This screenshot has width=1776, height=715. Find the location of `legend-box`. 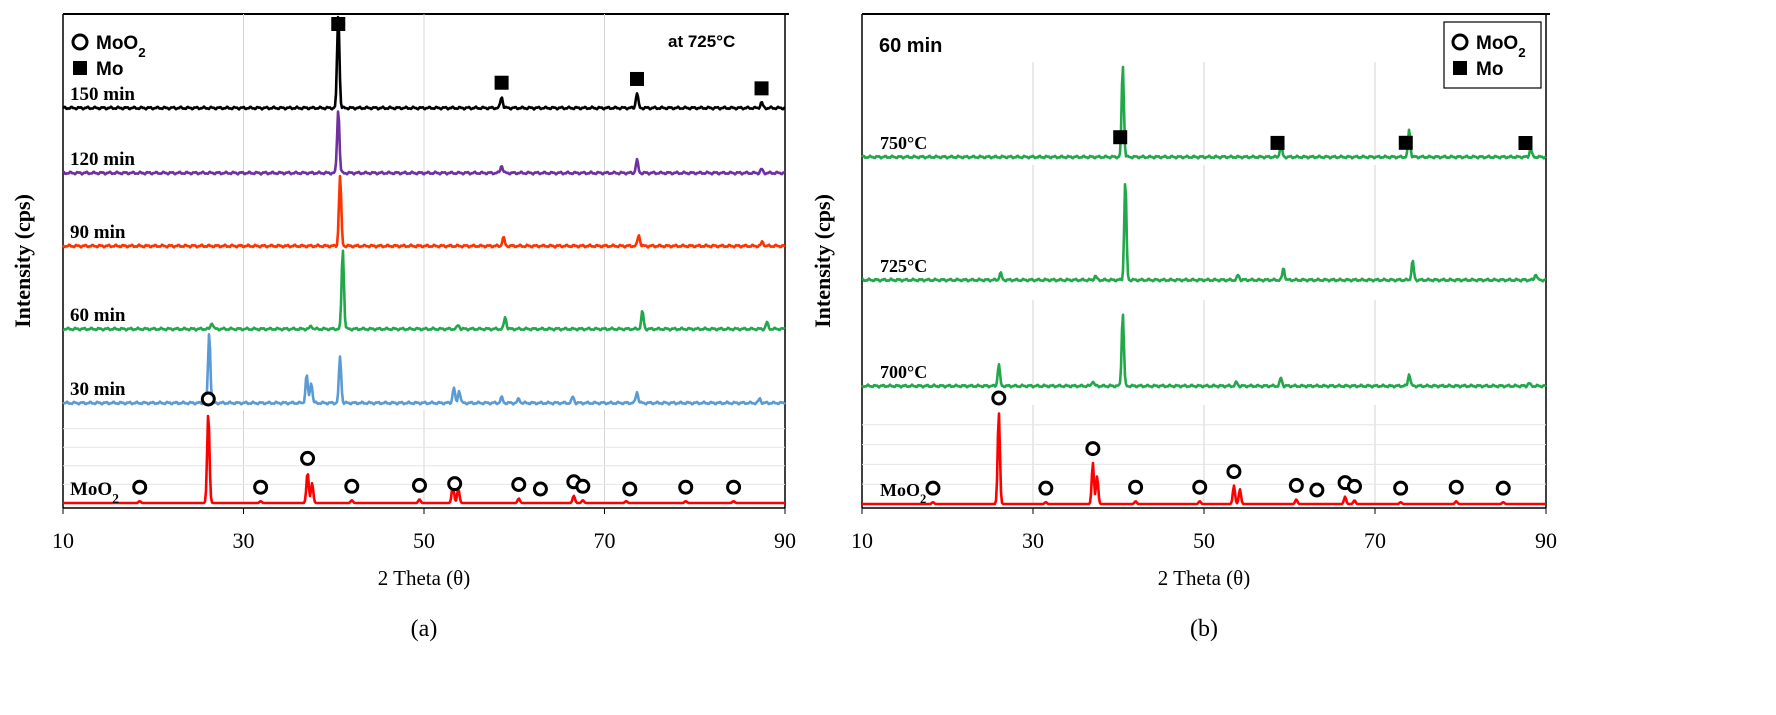

legend-box is located at coordinates (1492, 55).